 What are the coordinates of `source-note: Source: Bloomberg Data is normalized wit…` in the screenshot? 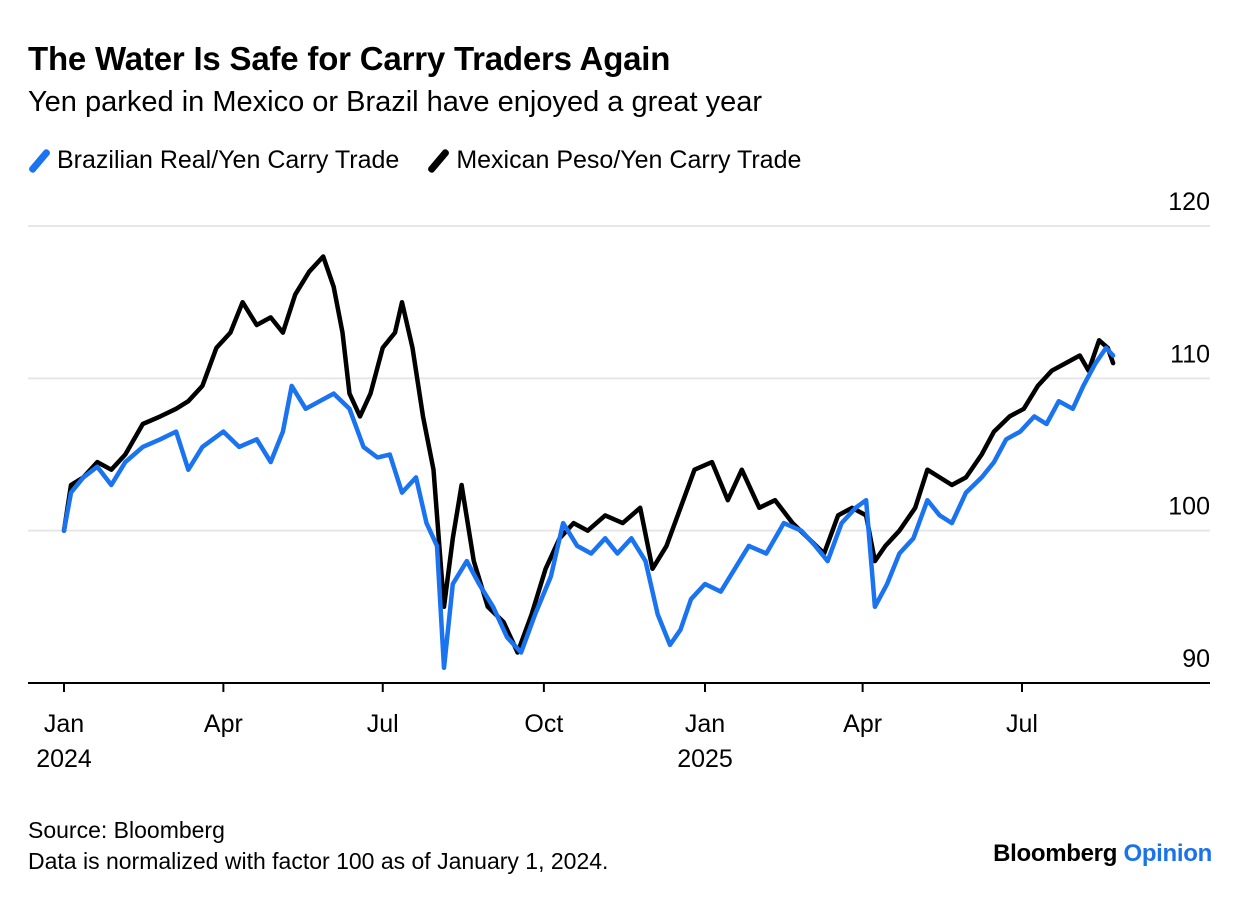 It's located at (318, 846).